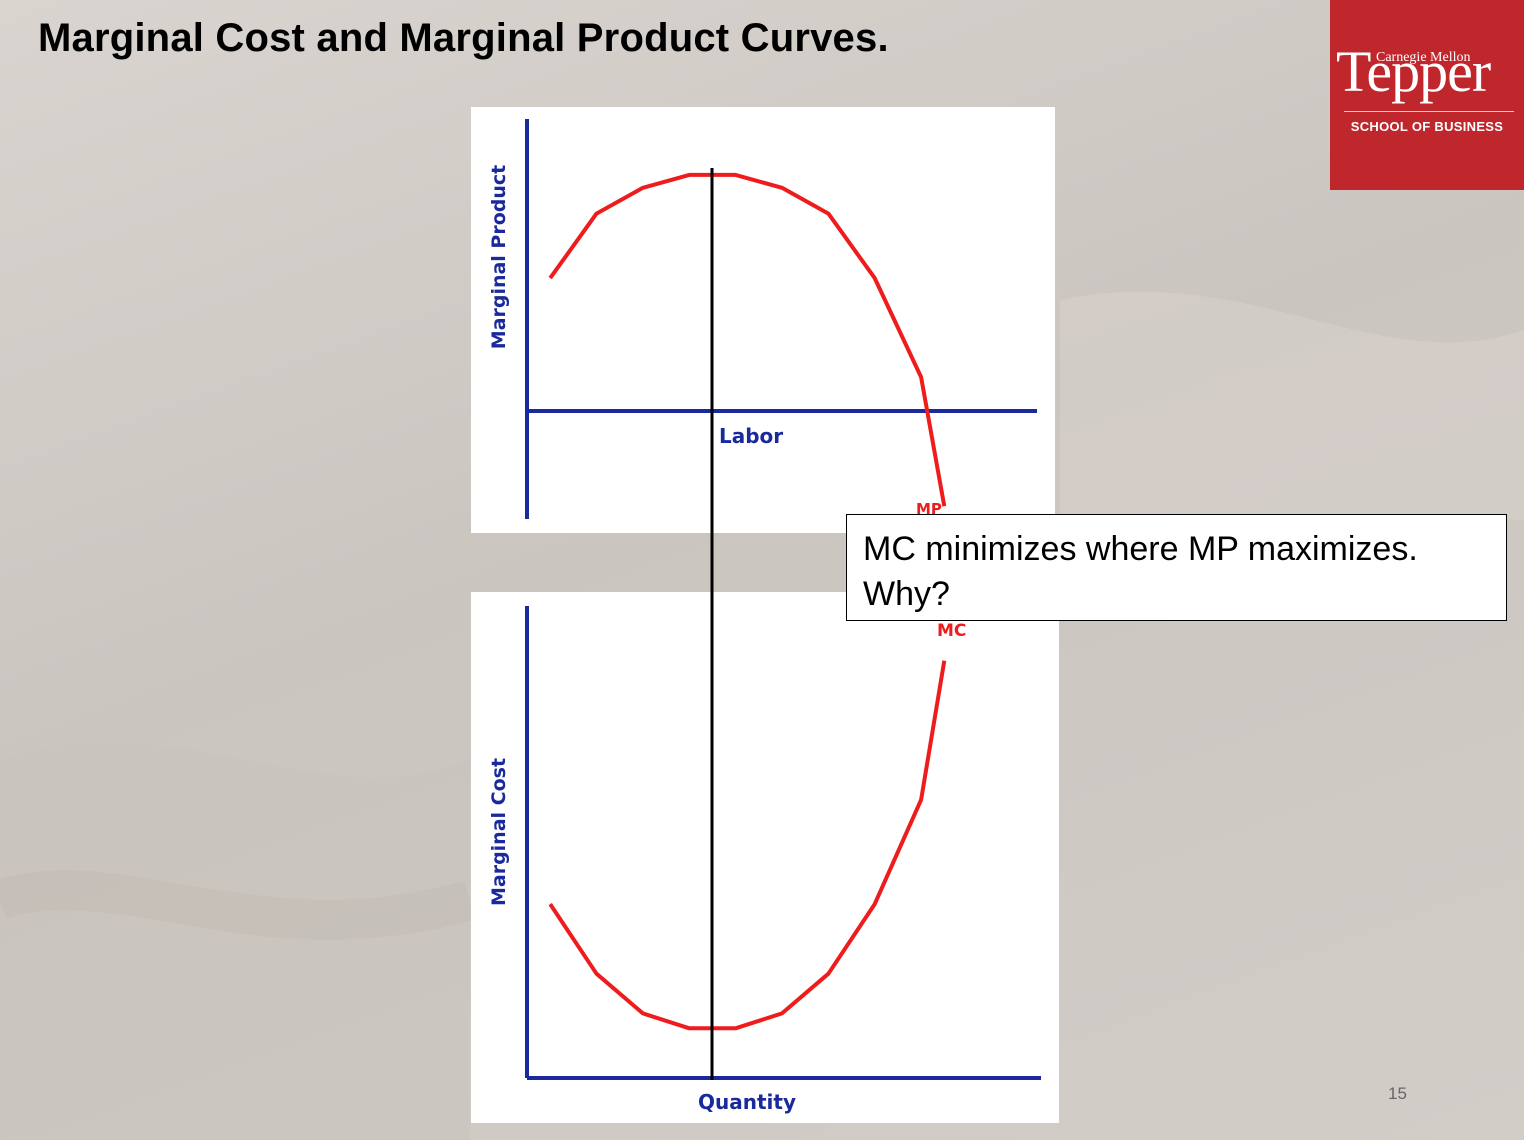 The width and height of the screenshot is (1524, 1140). I want to click on mp-chart-svg: Marginal Product Labor MP, so click(762, 319).